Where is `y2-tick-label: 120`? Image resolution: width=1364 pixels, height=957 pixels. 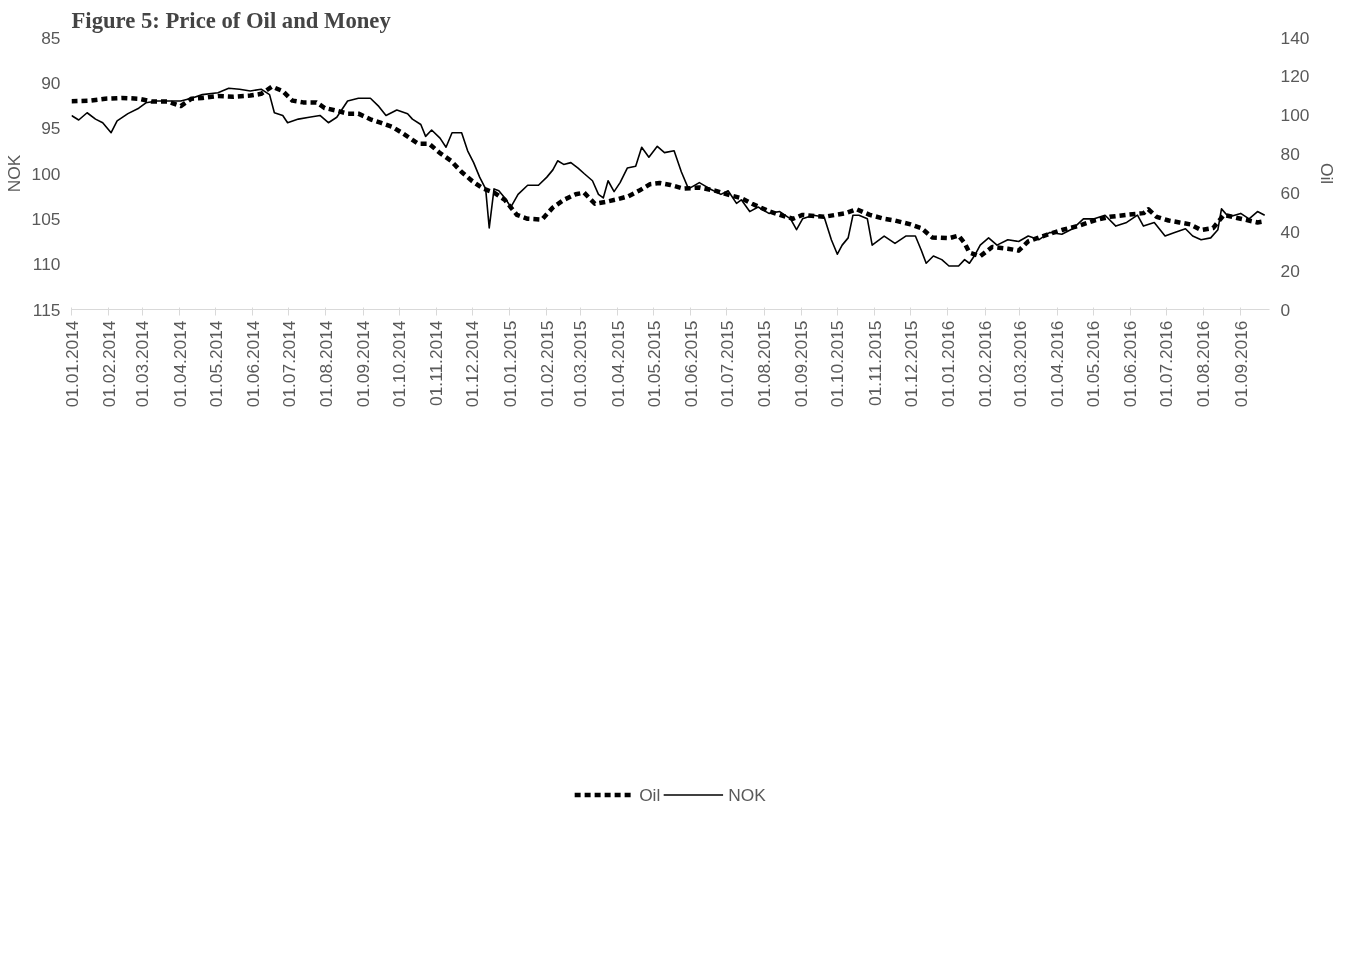 y2-tick-label: 120 is located at coordinates (1295, 76).